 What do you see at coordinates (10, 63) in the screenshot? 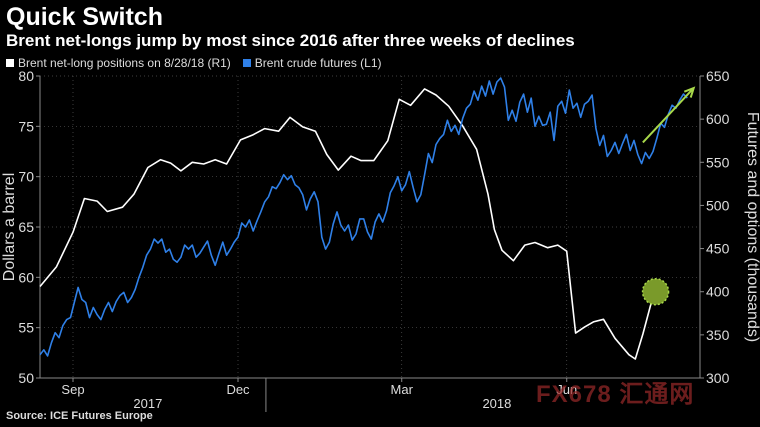
I see `legend-swatch-white` at bounding box center [10, 63].